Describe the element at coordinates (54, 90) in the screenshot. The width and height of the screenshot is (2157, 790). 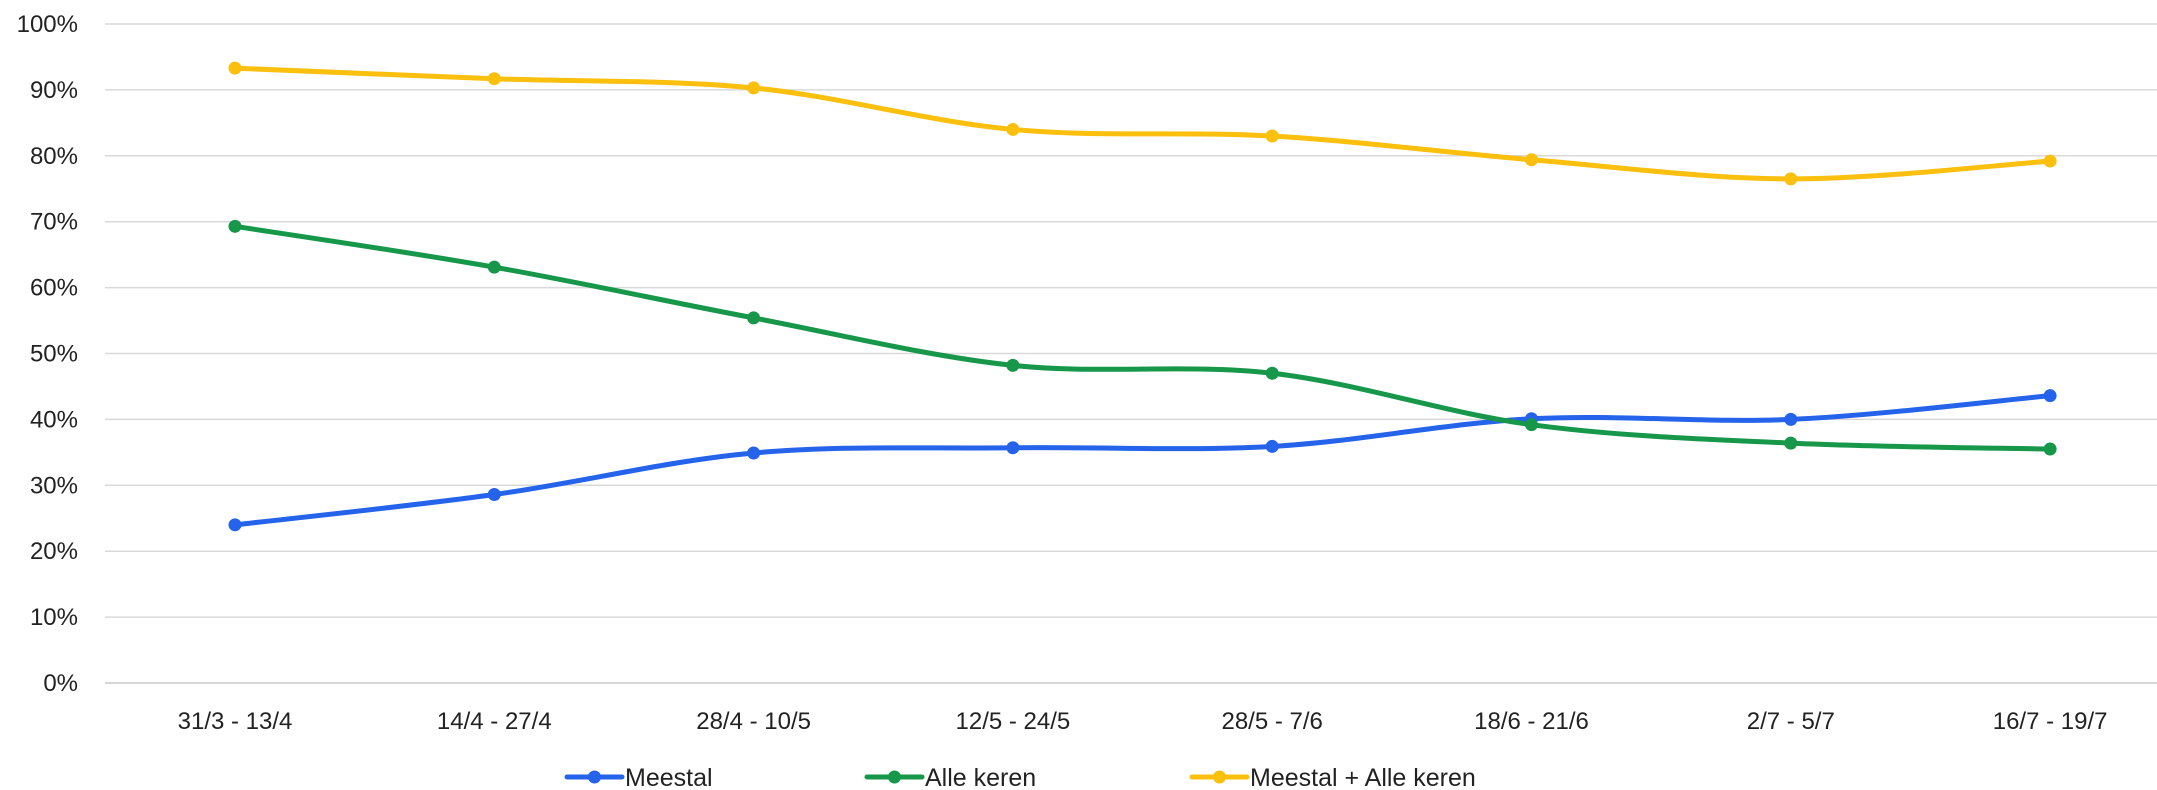
I see `y-tick-label: 90%` at that location.